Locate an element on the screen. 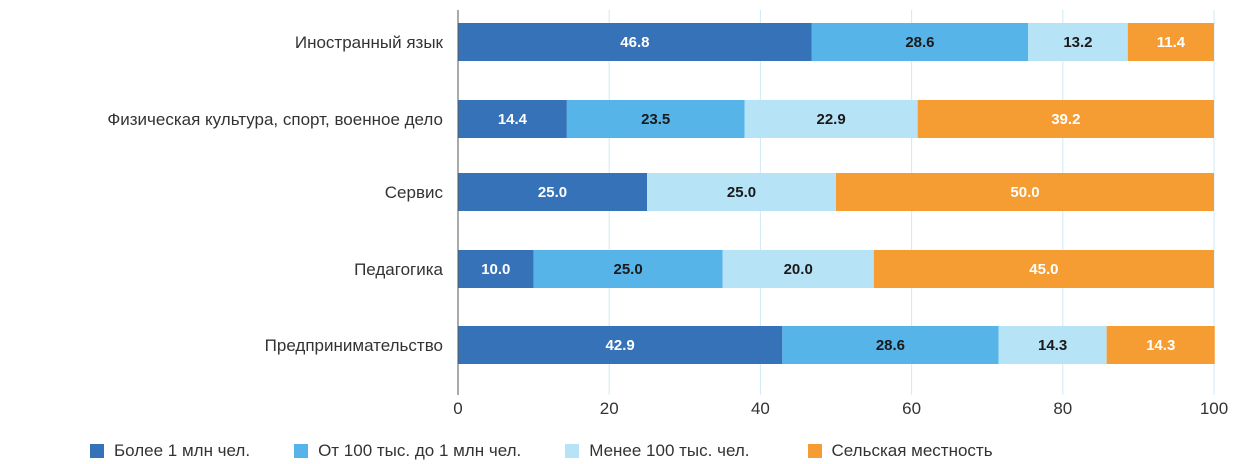  category-label: Сервис is located at coordinates (414, 192).